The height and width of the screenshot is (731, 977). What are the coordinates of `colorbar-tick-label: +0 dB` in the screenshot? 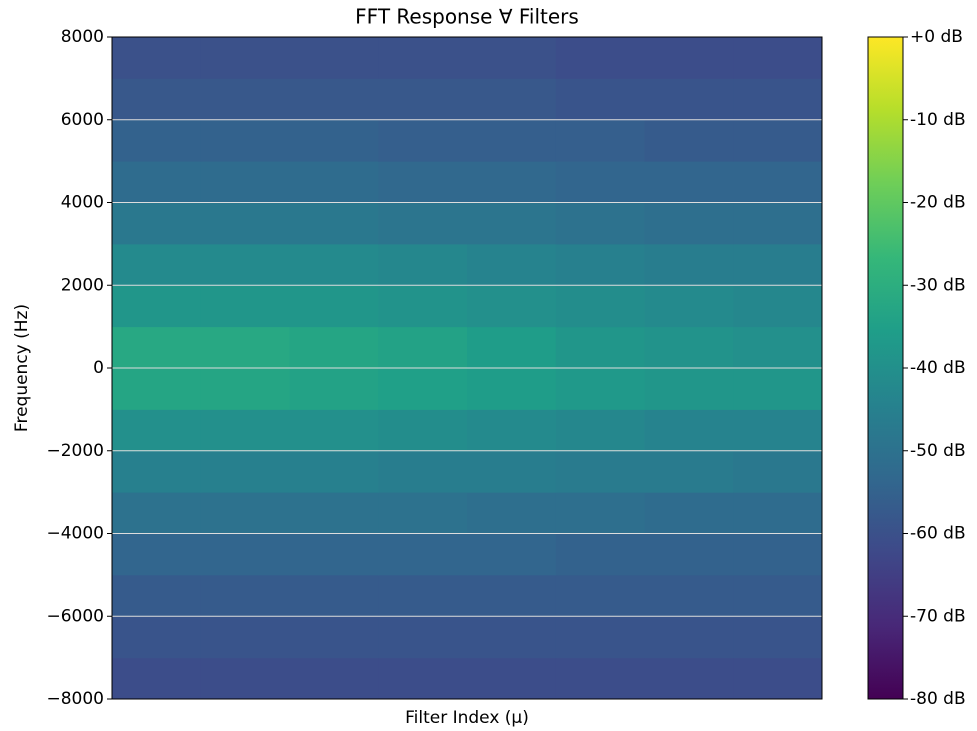 It's located at (936, 37).